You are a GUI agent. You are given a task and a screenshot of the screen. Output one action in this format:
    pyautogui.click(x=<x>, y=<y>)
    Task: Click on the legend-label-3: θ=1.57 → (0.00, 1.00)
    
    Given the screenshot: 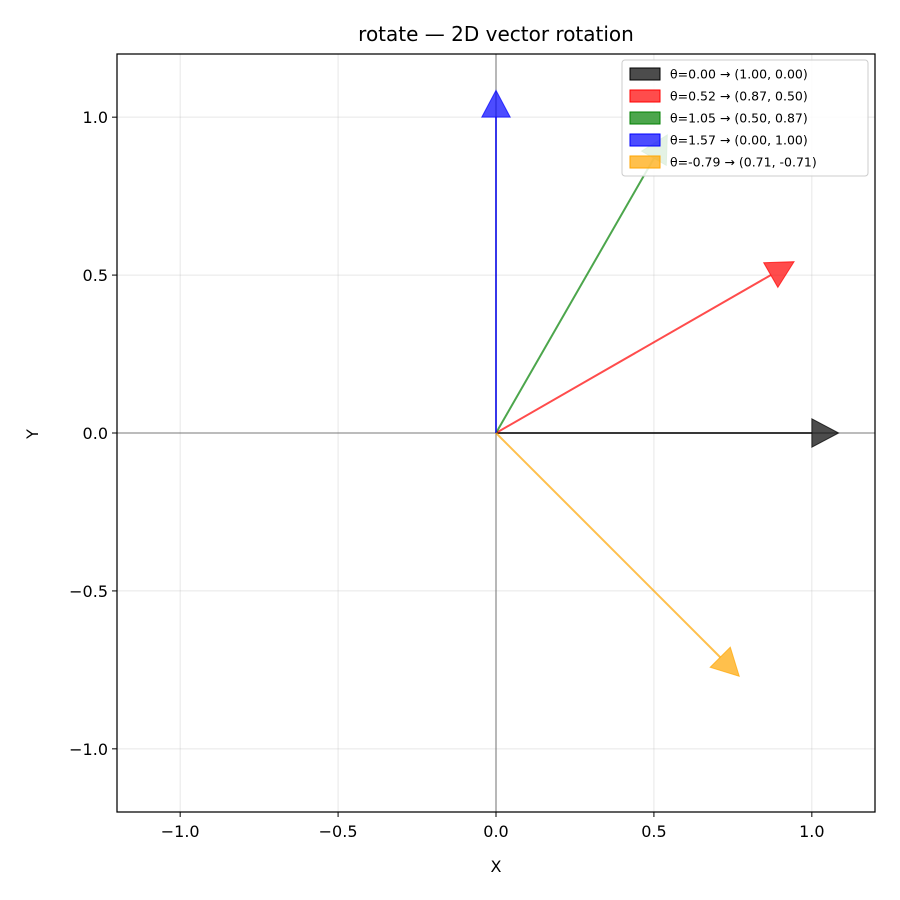 What is the action you would take?
    pyautogui.click(x=739, y=140)
    